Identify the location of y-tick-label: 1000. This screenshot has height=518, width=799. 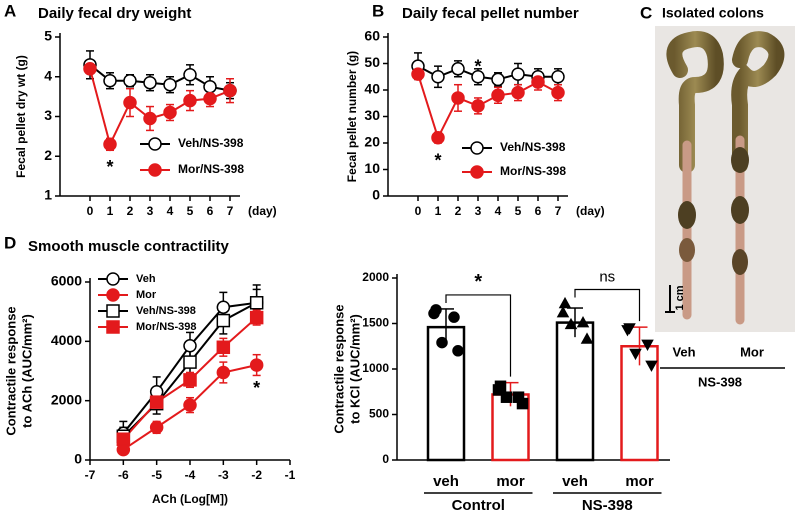
(375, 368).